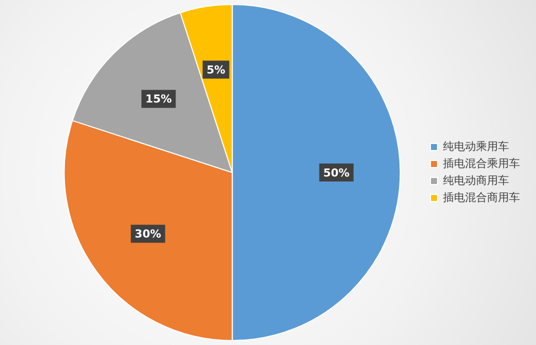 This screenshot has width=536, height=345. Describe the element at coordinates (336, 173) in the screenshot. I see `data-label: 50%` at that location.